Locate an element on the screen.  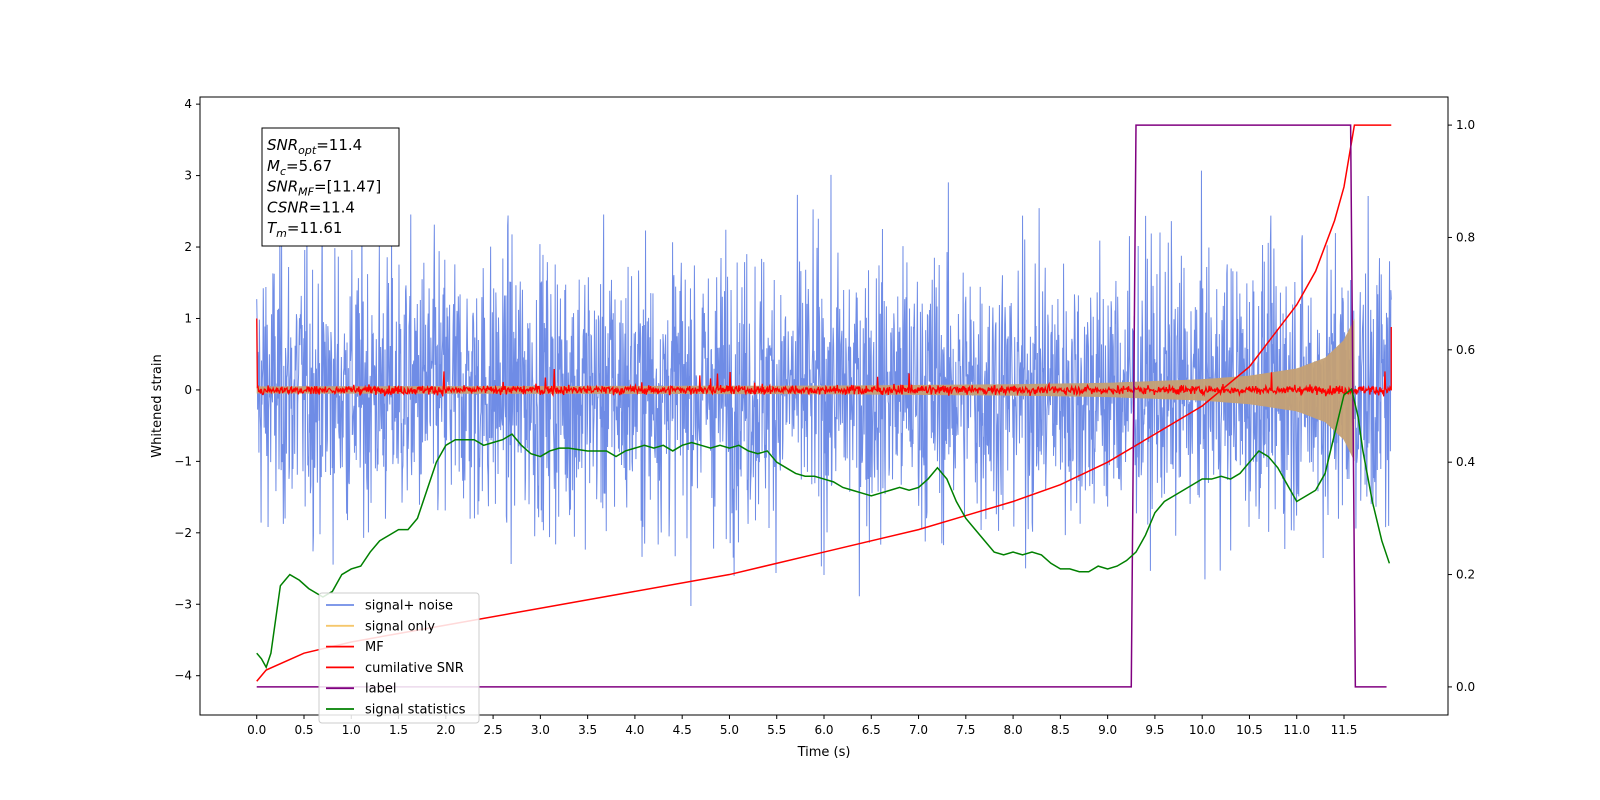
x-tick-label: 0.5 is located at coordinates (303, 730).